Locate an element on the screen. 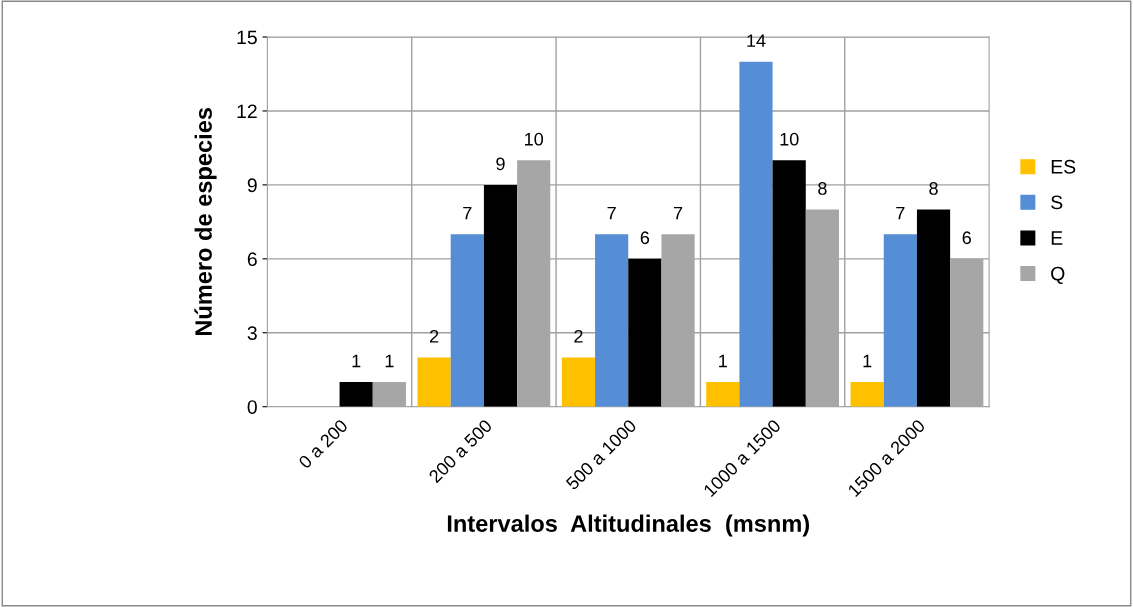 Image resolution: width=1133 pixels, height=607 pixels. y-axis-title: Número de especies is located at coordinates (205, 221).